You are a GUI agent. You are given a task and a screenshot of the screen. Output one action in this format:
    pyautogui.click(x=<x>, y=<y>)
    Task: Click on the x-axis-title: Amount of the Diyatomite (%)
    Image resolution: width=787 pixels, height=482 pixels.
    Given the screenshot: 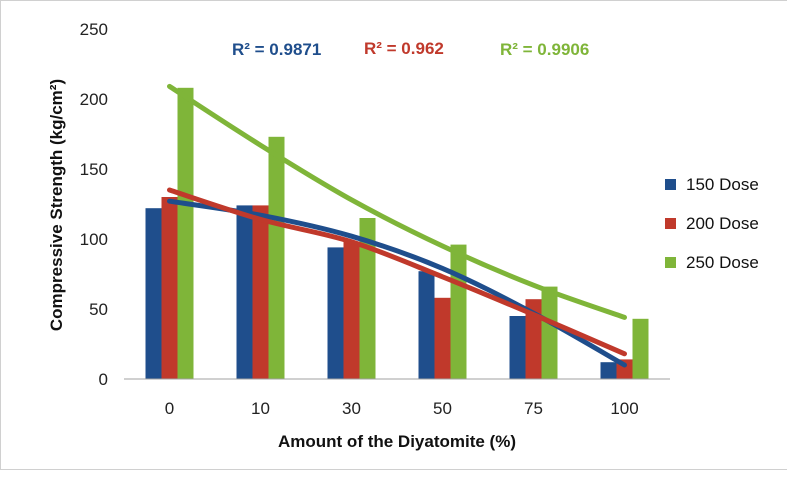 What is the action you would take?
    pyautogui.click(x=397, y=441)
    